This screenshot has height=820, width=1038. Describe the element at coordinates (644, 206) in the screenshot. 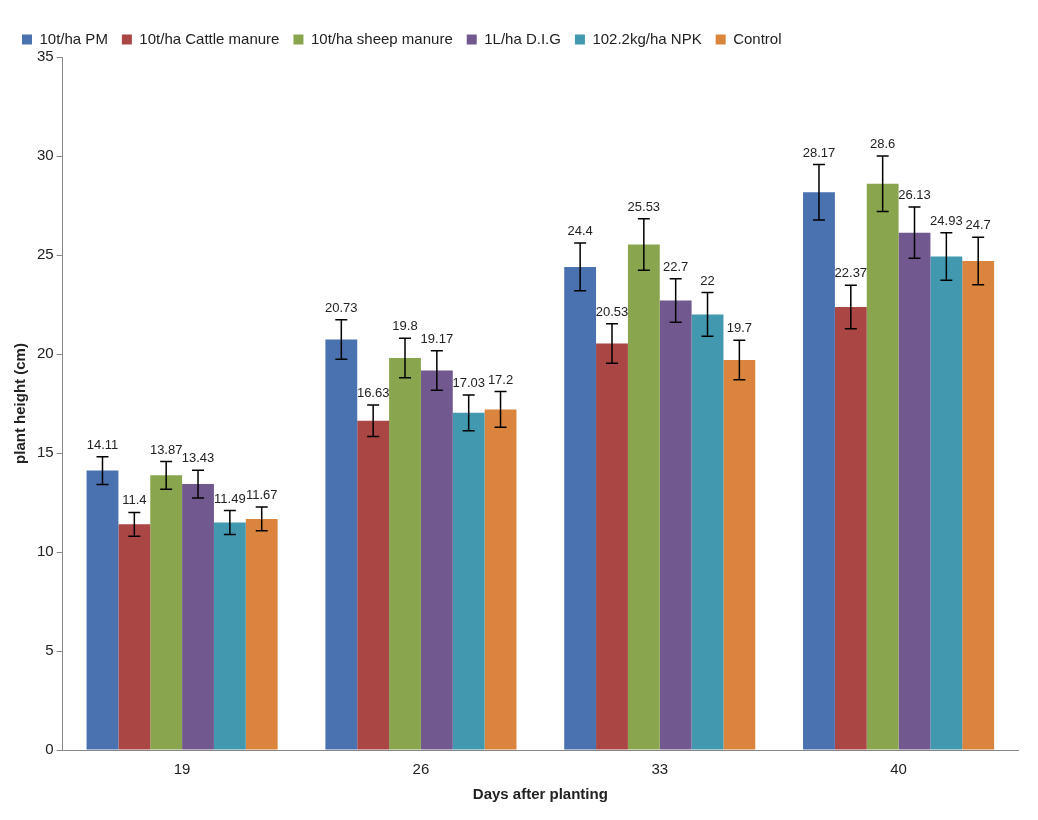

I see `data-label: 25.53` at that location.